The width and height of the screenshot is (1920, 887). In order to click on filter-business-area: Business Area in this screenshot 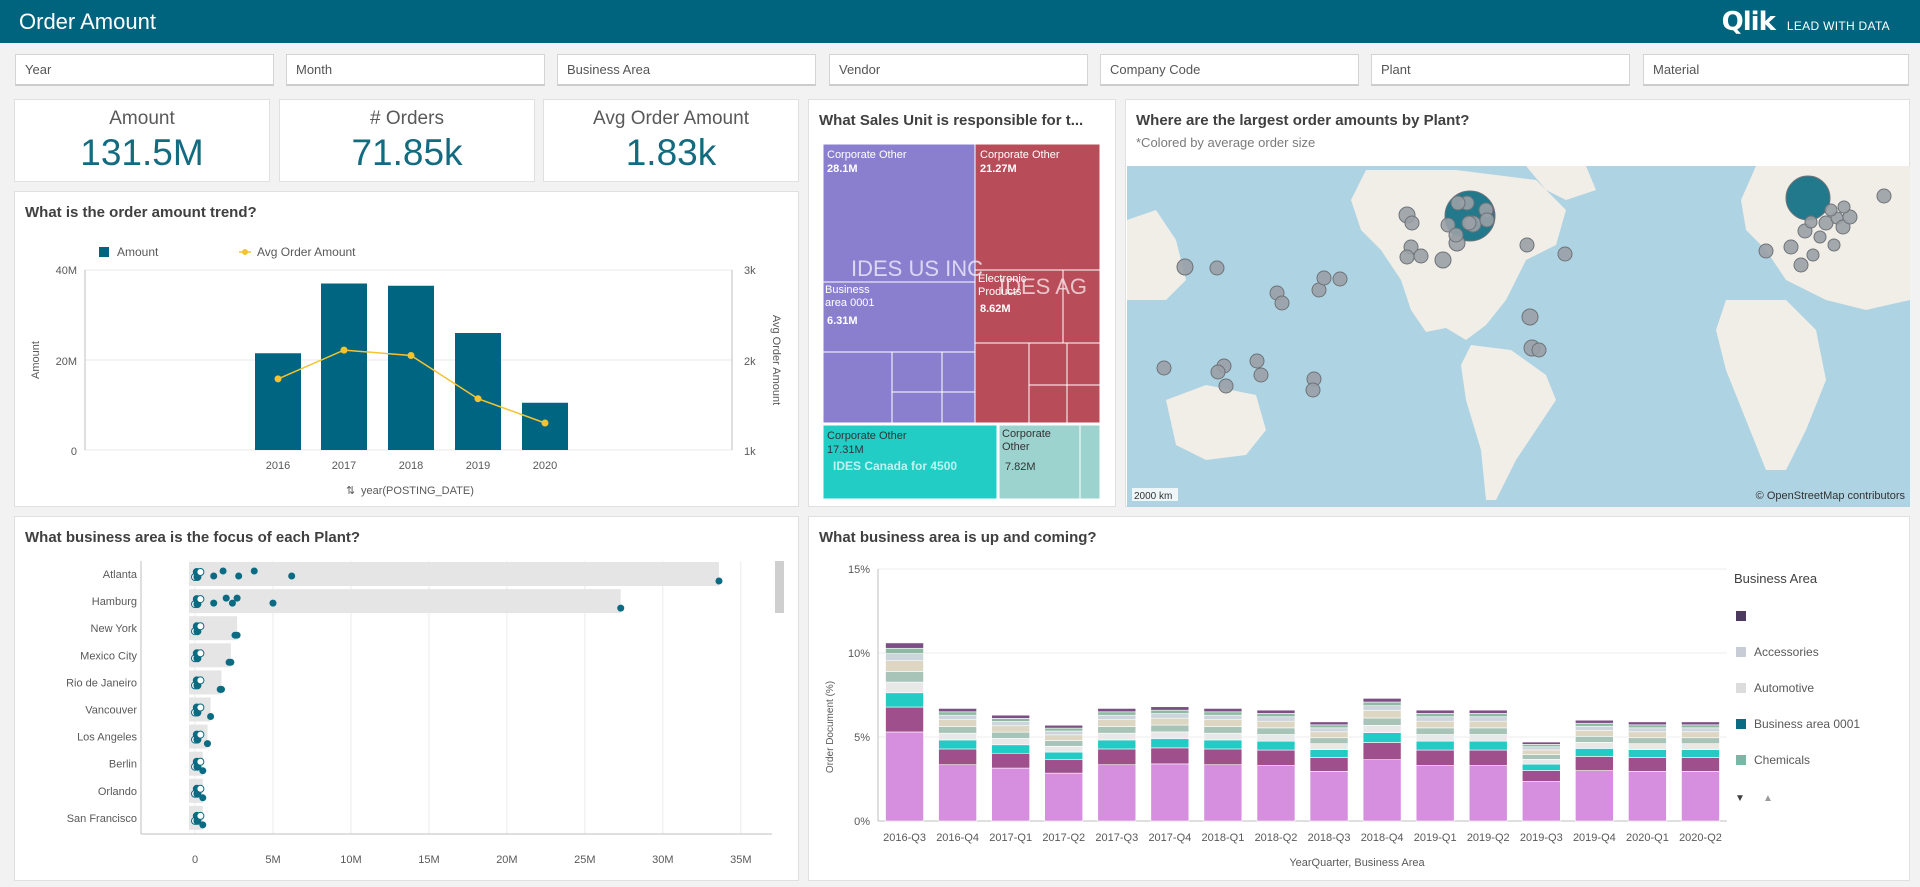, I will do `click(686, 70)`.